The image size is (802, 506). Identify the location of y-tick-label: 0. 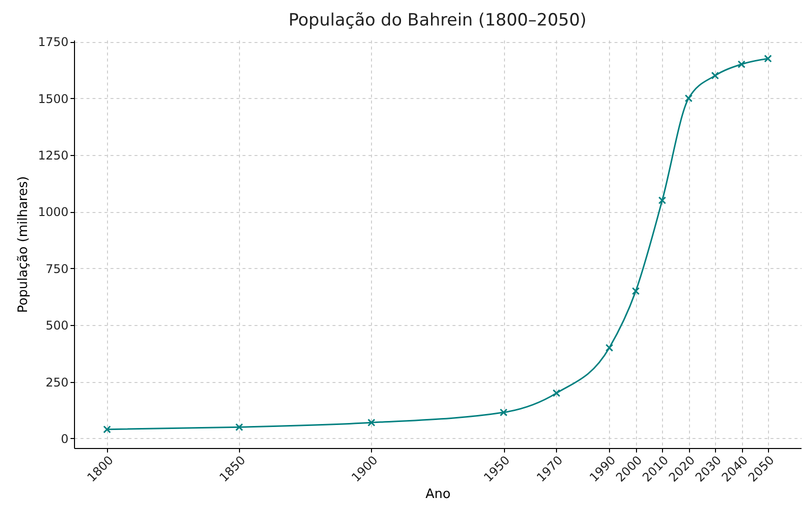
(64, 439).